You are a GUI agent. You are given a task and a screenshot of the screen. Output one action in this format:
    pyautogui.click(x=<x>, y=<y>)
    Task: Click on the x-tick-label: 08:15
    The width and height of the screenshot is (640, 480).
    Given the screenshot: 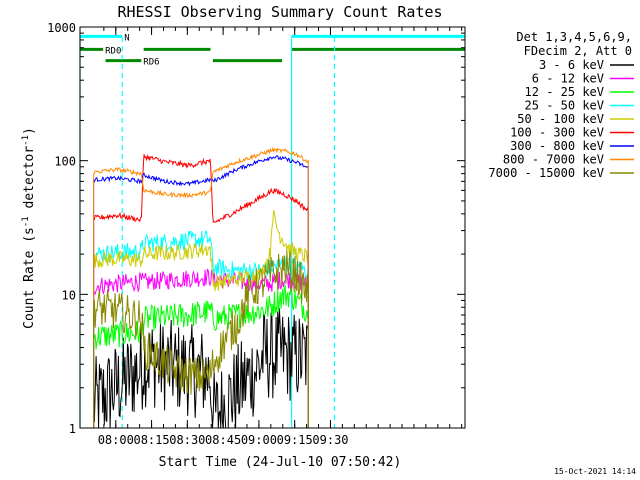 What is the action you would take?
    pyautogui.click(x=151, y=440)
    